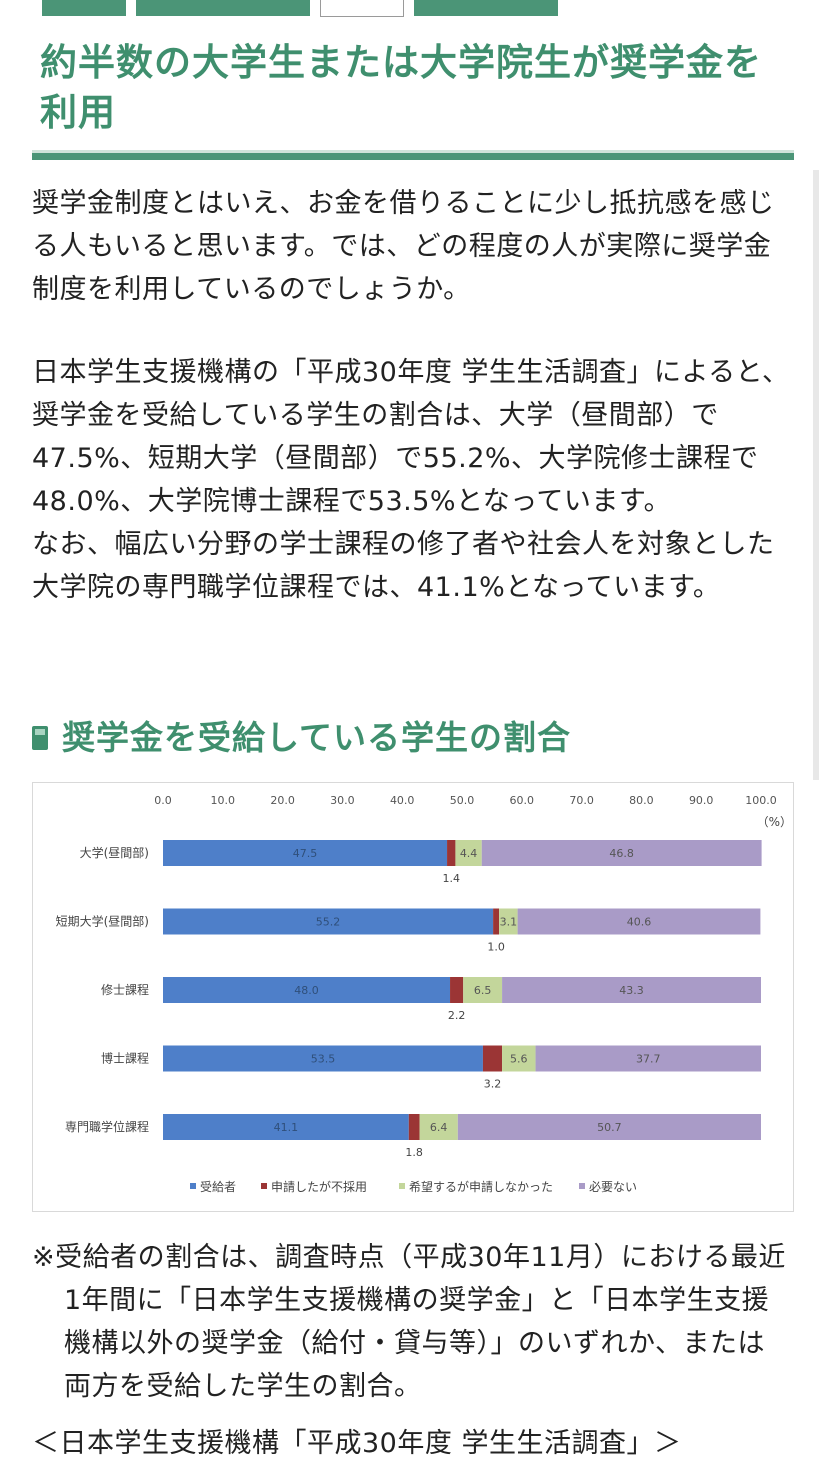  What do you see at coordinates (701, 800) in the screenshot?
I see `x-tick-label: 90.0` at bounding box center [701, 800].